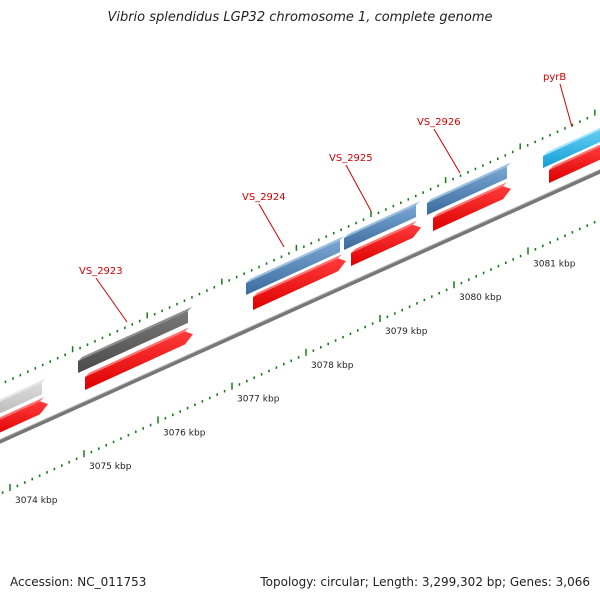  What do you see at coordinates (295, 265) in the screenshot?
I see `gene-bar-g3` at bounding box center [295, 265].